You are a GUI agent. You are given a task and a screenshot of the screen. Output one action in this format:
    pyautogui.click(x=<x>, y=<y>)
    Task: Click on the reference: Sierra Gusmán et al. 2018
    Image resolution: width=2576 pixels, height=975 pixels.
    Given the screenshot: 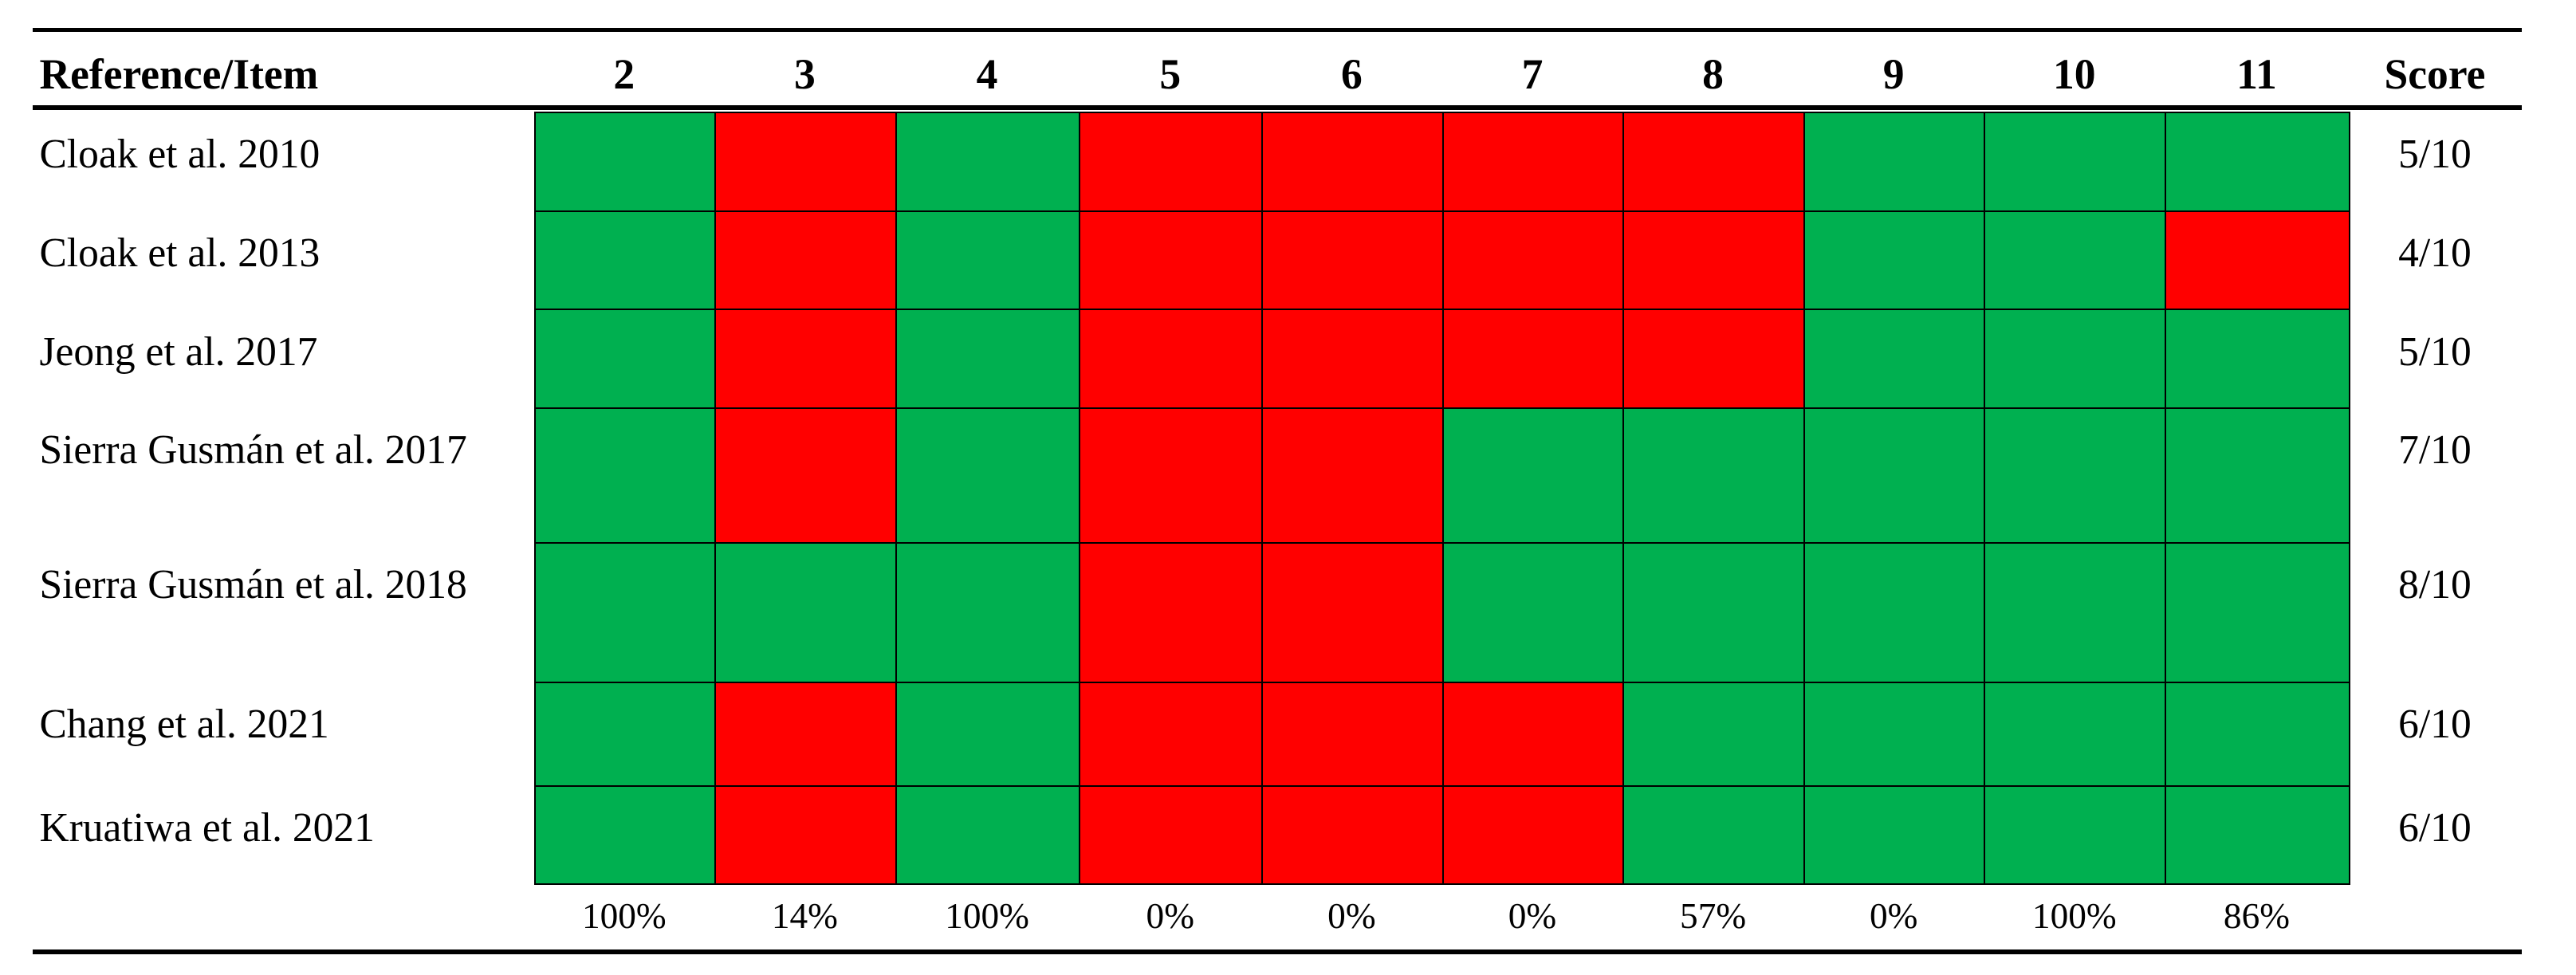 What is the action you would take?
    pyautogui.click(x=253, y=585)
    